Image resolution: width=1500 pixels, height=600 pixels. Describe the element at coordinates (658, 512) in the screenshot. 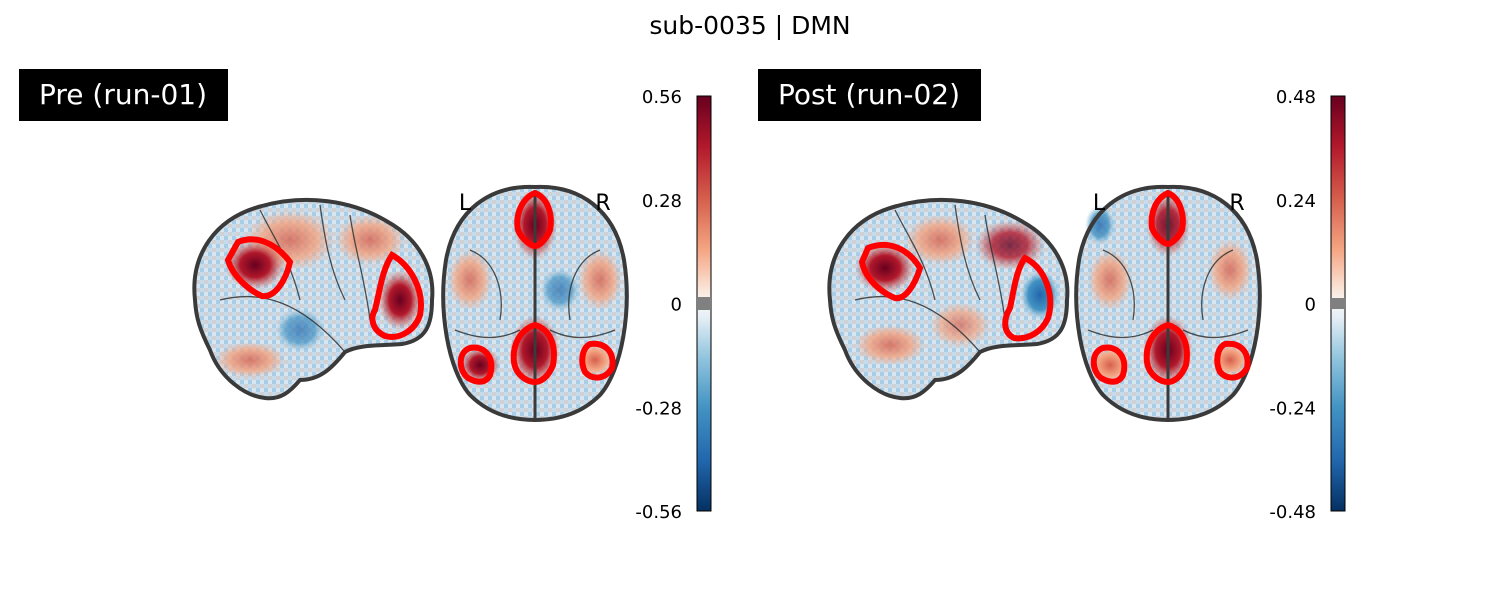

I see `colorbar-tick-label: -0.56` at that location.